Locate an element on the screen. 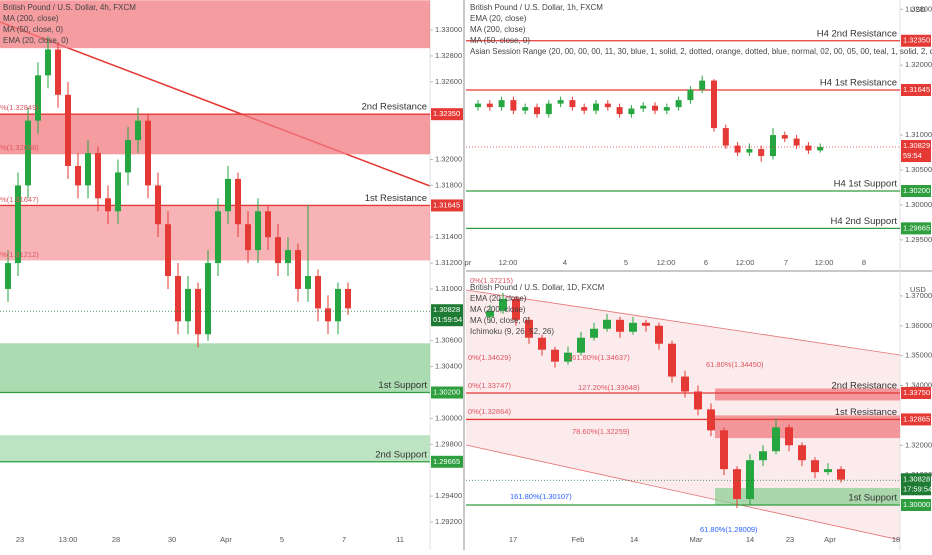 Image resolution: width=932 pixels, height=555 pixels. last-price-tag is located at coordinates (447, 315).